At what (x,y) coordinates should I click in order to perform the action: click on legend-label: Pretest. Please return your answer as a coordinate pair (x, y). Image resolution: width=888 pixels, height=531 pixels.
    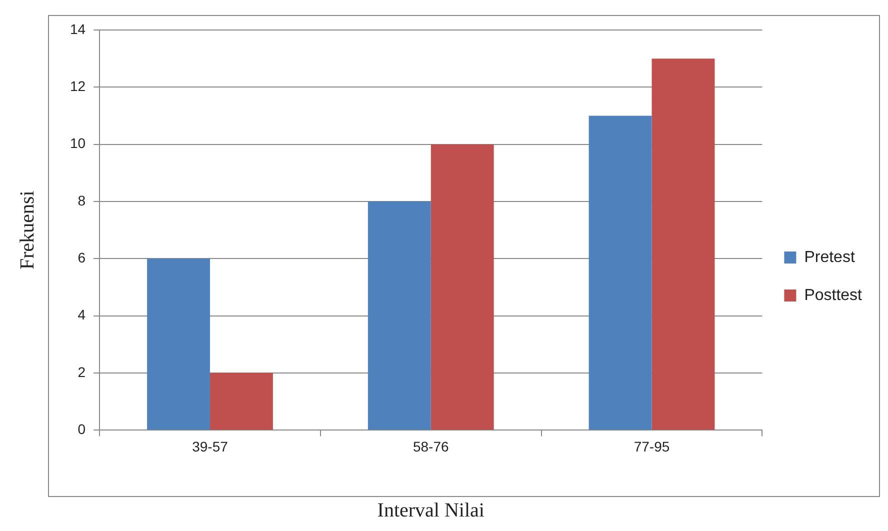
    Looking at the image, I should click on (830, 257).